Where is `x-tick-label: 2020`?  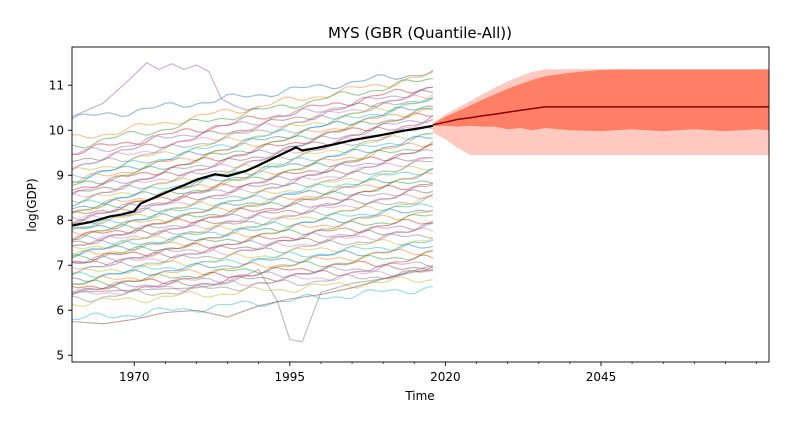 x-tick-label: 2020 is located at coordinates (445, 377).